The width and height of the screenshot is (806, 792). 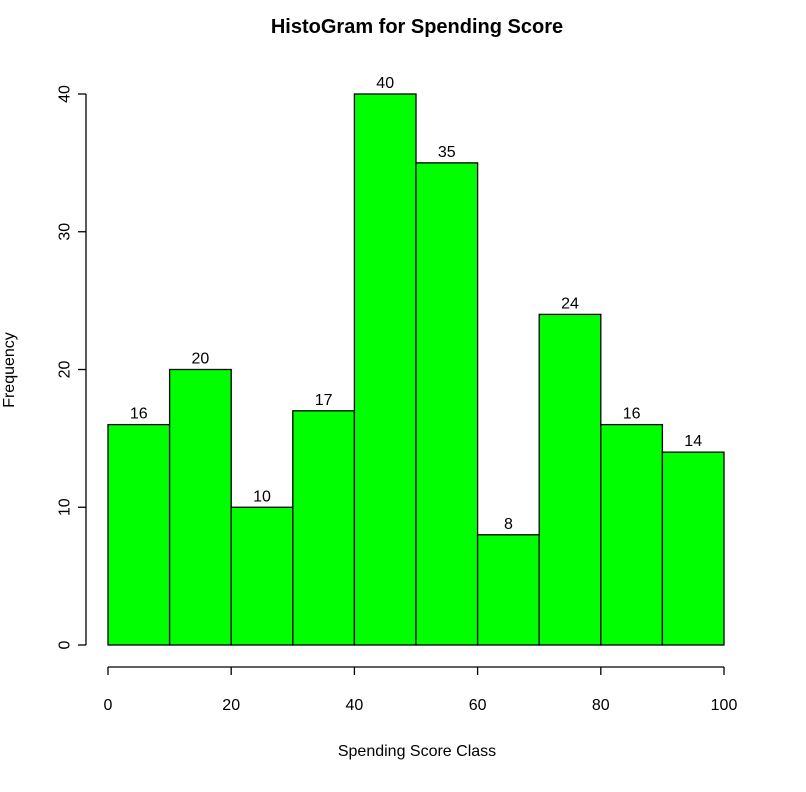 What do you see at coordinates (478, 705) in the screenshot?
I see `x-tick-label-60: 60` at bounding box center [478, 705].